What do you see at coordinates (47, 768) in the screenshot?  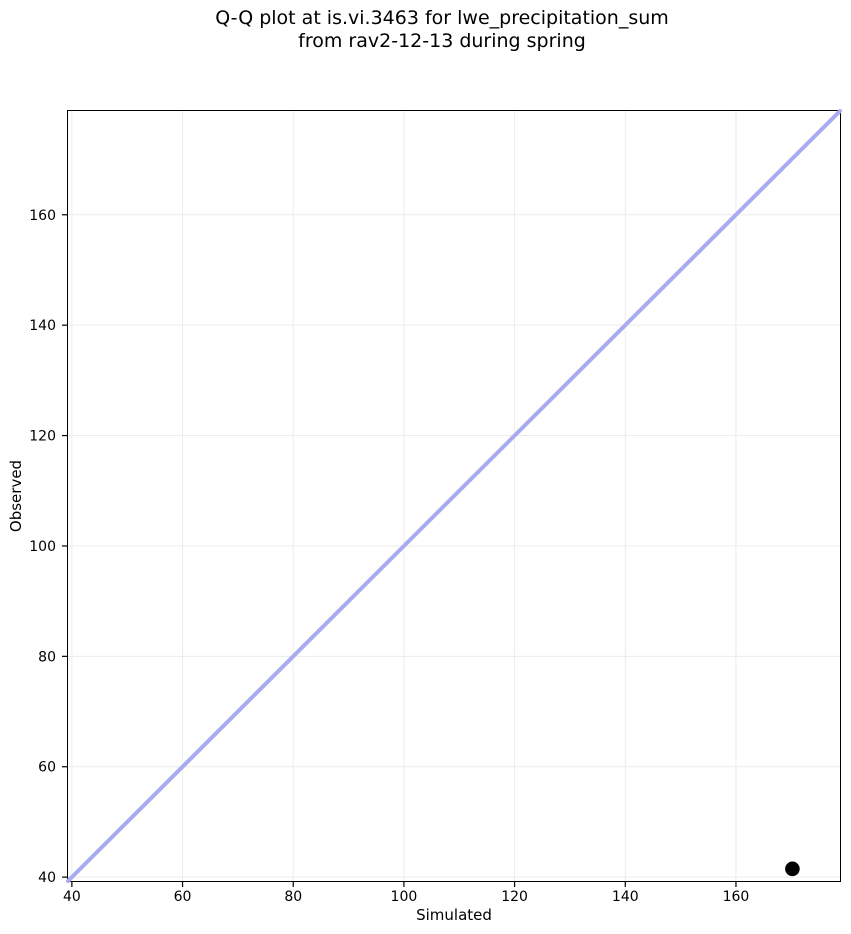 I see `y-tick-label: 60` at bounding box center [47, 768].